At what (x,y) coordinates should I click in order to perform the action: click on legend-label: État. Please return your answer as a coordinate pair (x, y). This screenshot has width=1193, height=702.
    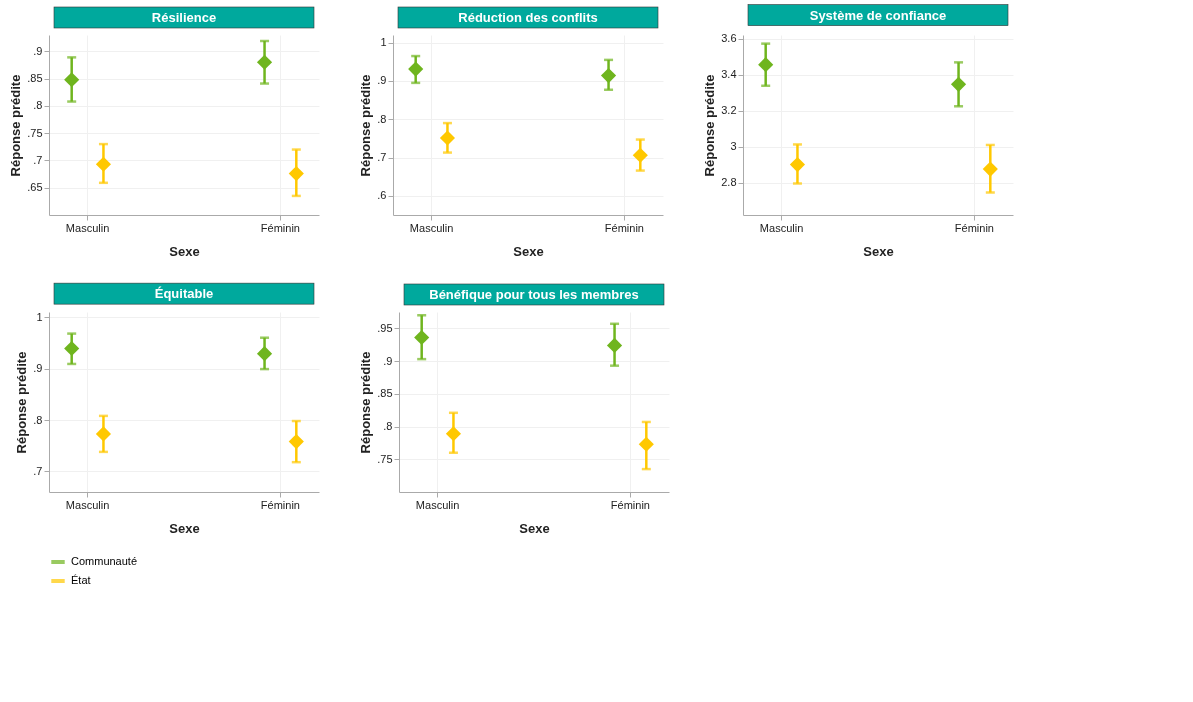
    Looking at the image, I should click on (81, 580).